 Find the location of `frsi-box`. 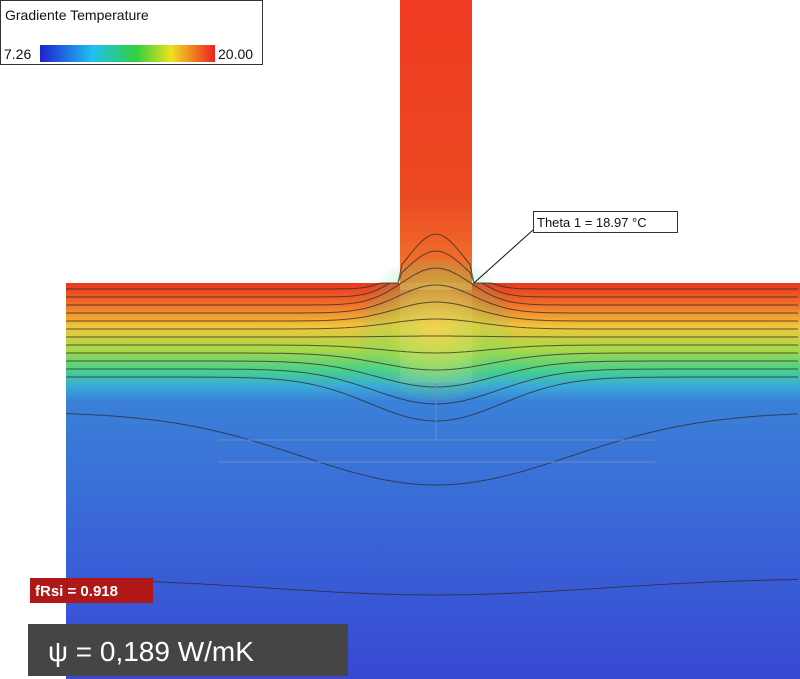

frsi-box is located at coordinates (91, 590).